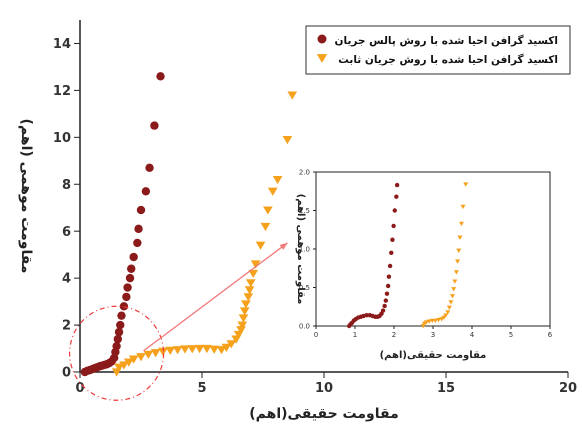 Image resolution: width=582 pixels, height=442 pixels. What do you see at coordinates (446, 388) in the screenshot?
I see `x-tick-label: 15` at bounding box center [446, 388].